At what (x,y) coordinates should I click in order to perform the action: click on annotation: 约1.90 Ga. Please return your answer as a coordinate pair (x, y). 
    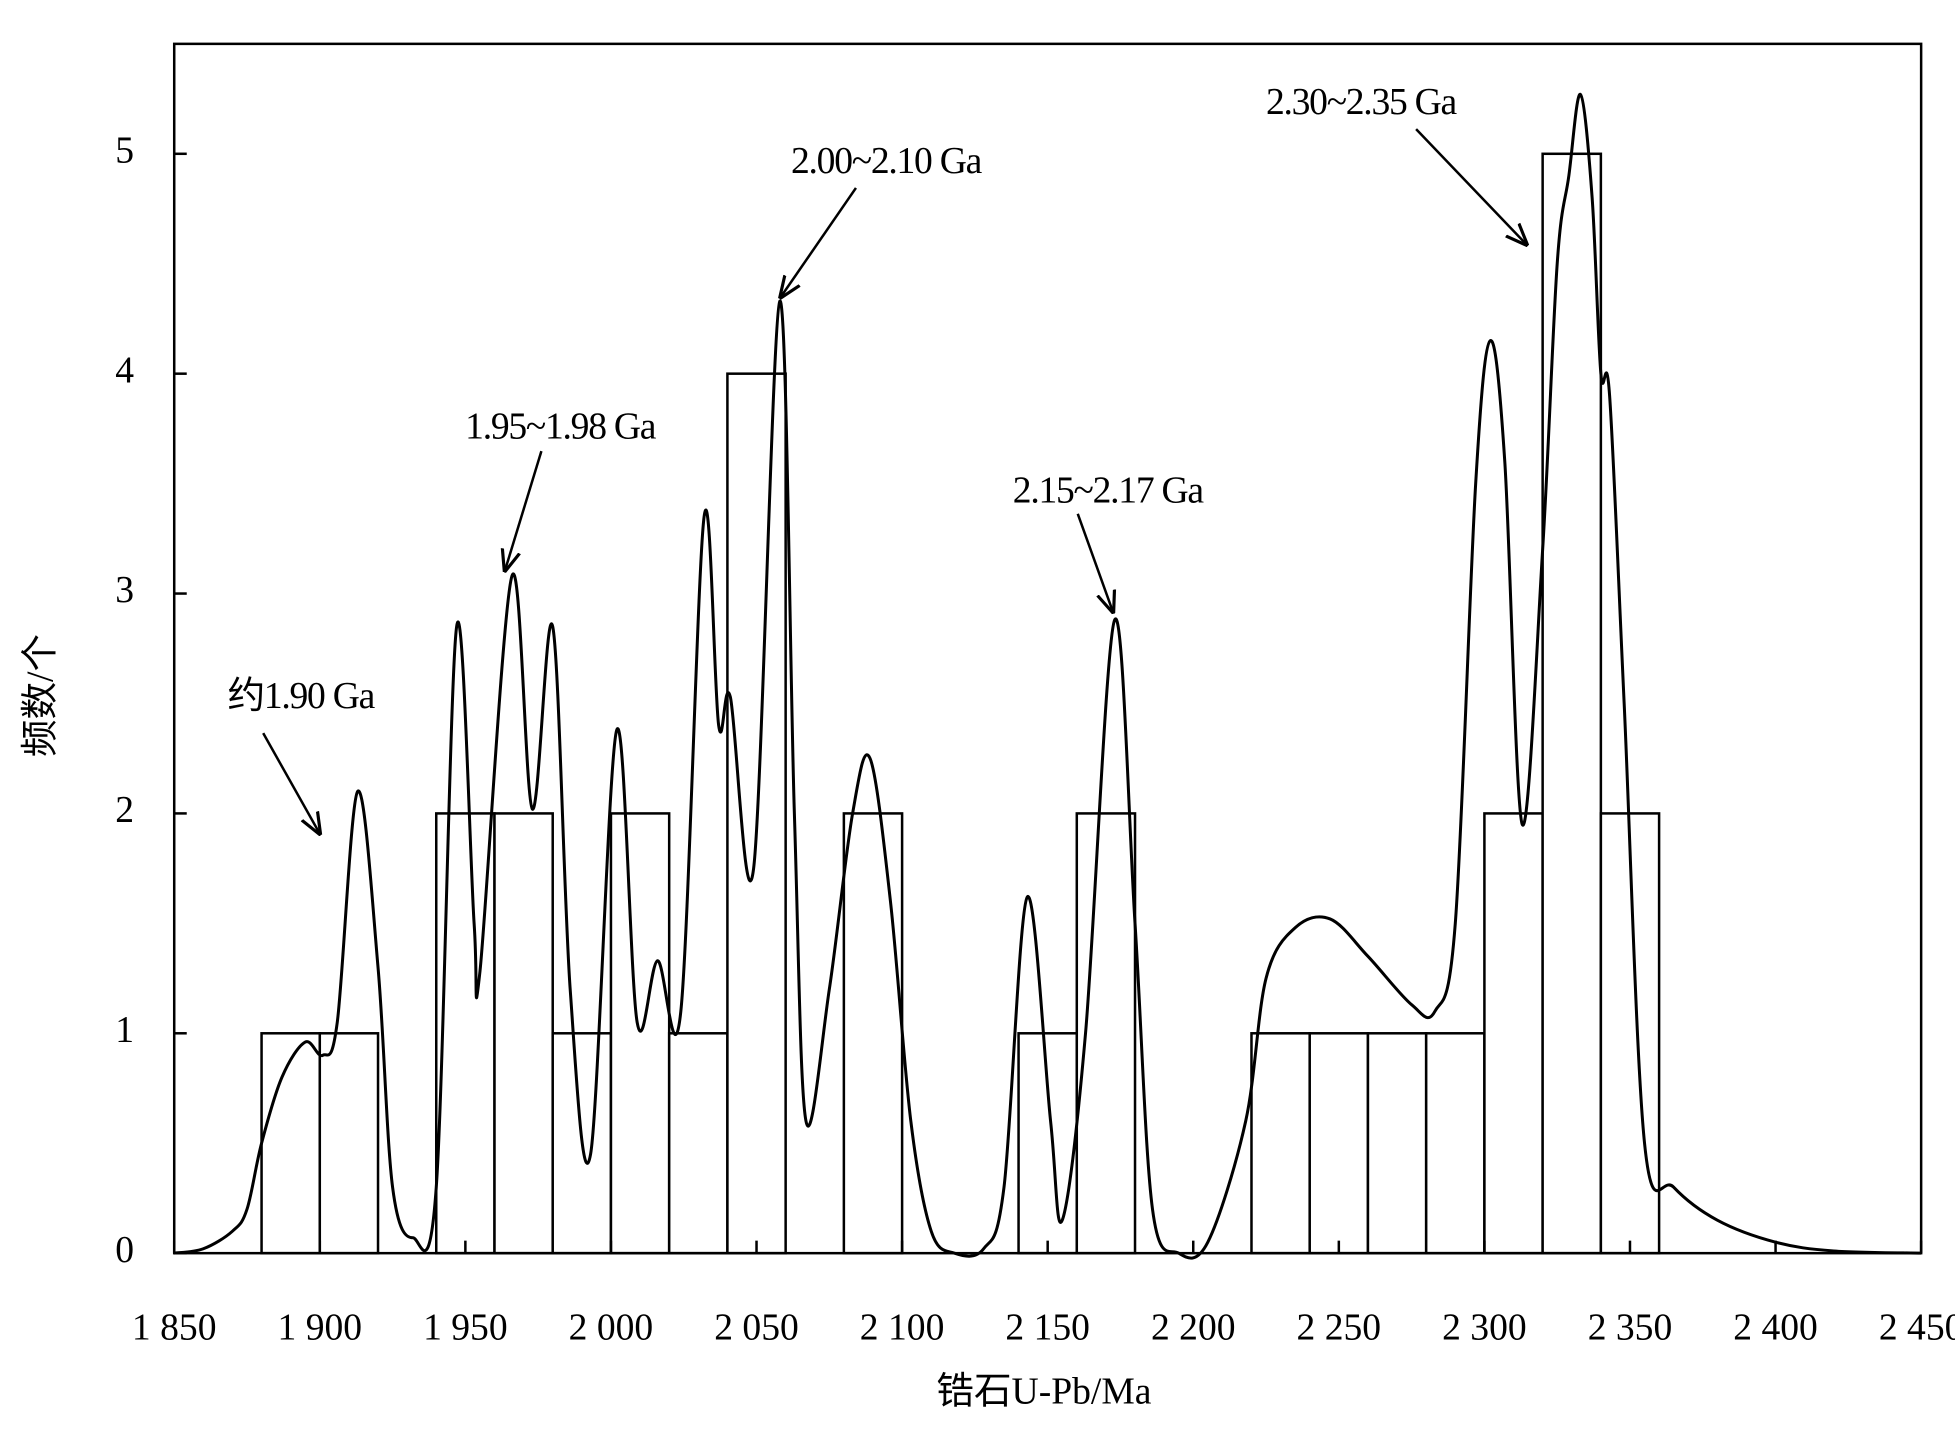
    Looking at the image, I should click on (302, 696).